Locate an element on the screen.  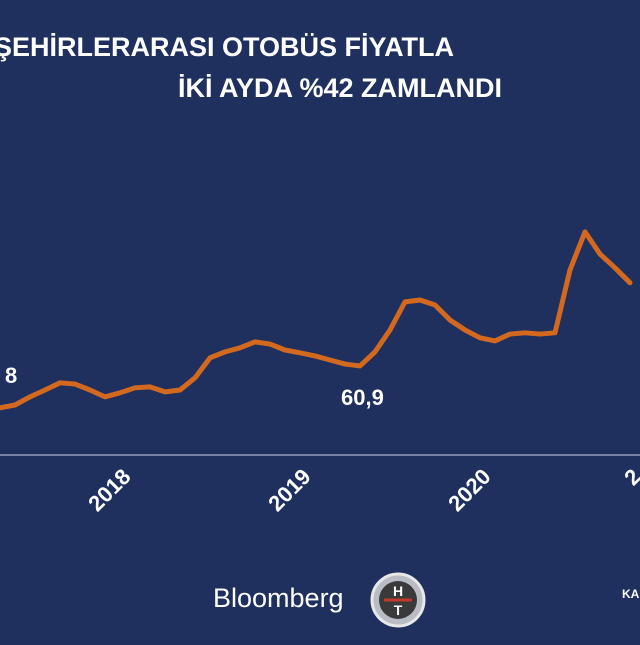
ht-logo-letter: T is located at coordinates (398, 610).